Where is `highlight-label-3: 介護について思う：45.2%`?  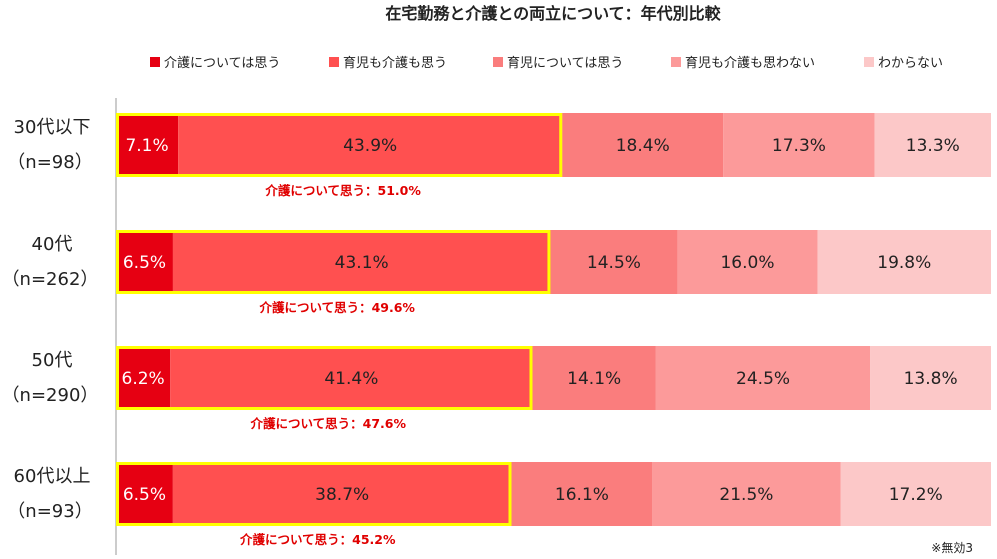 highlight-label-3: 介護について思う：45.2% is located at coordinates (317, 539).